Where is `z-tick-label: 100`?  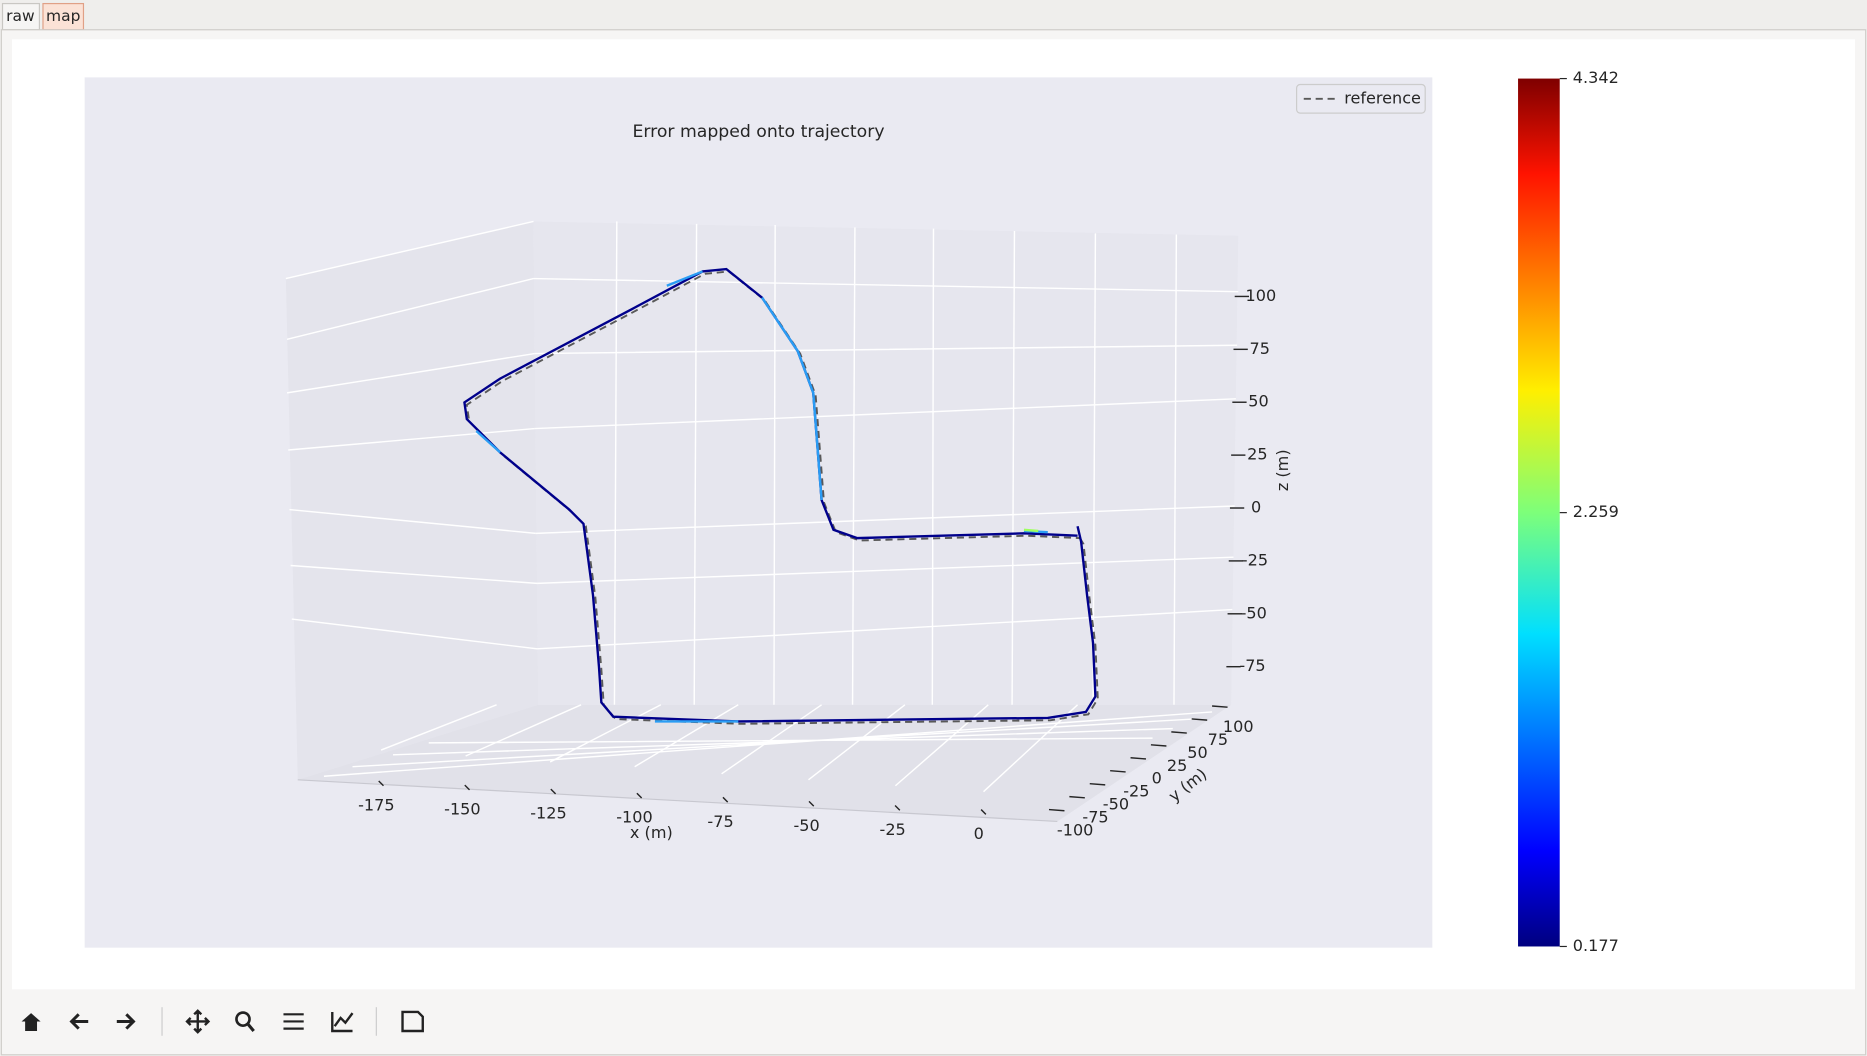
z-tick-label: 100 is located at coordinates (1261, 295).